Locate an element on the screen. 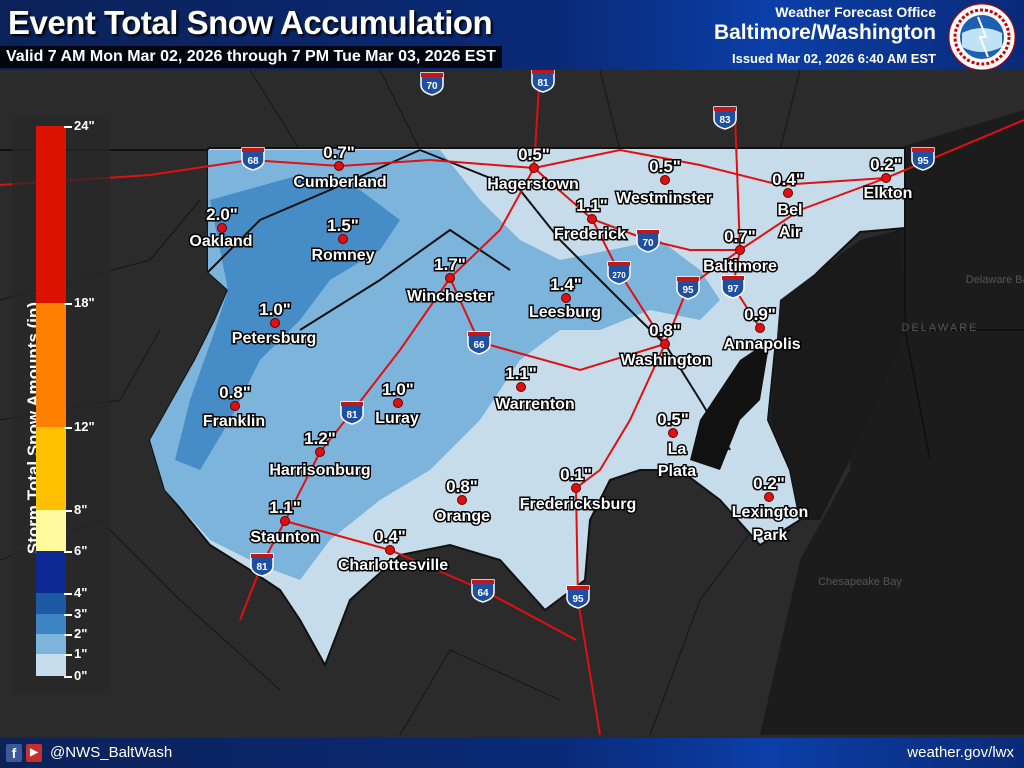 This screenshot has width=1024, height=768. city-westminster: 0.5" Westminster is located at coordinates (664, 182).